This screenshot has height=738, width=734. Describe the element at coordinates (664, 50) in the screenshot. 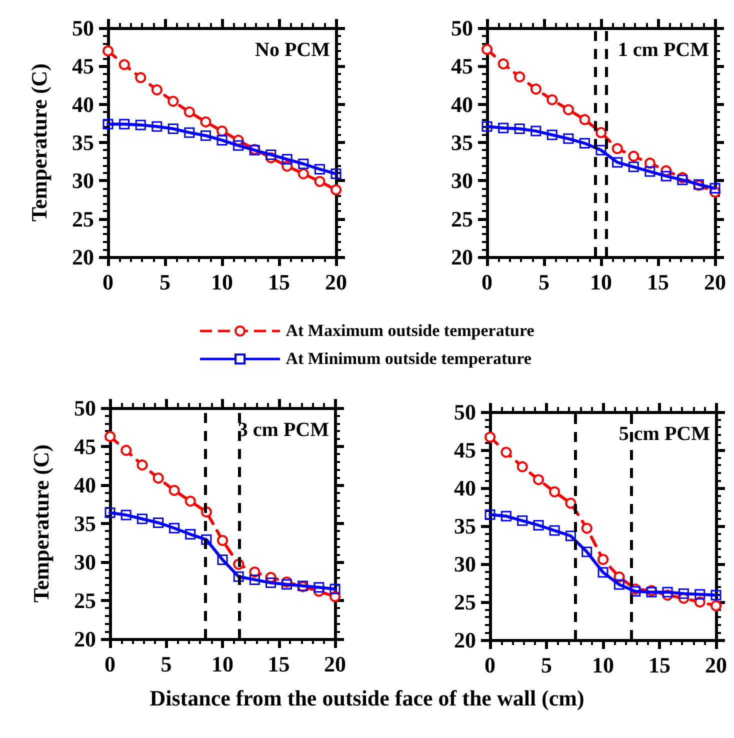

I see `annotation: 1 cm PCM` at that location.